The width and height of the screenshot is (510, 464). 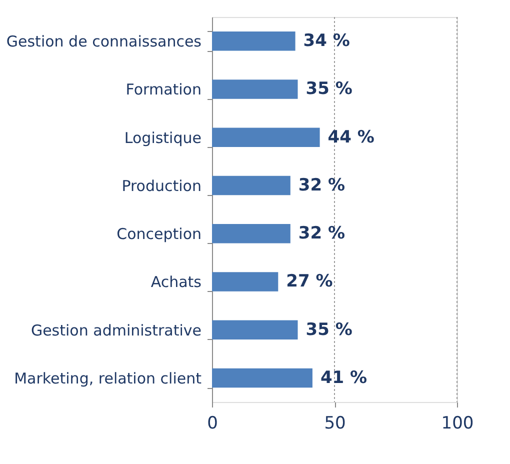 What do you see at coordinates (344, 378) in the screenshot?
I see `data-label: 41 %` at bounding box center [344, 378].